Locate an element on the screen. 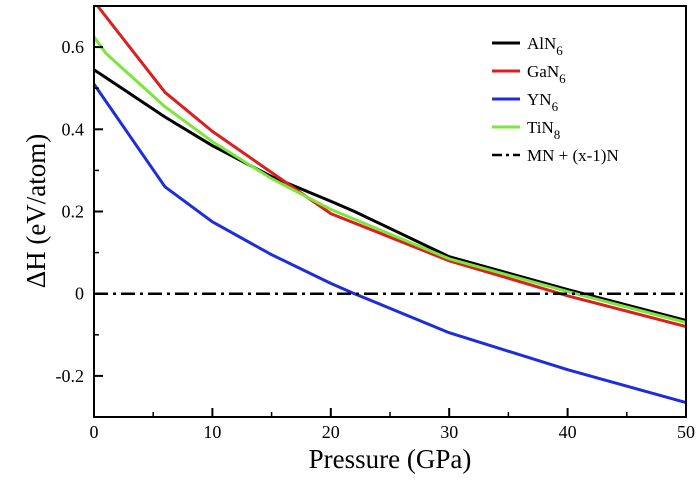 Image resolution: width=700 pixels, height=481 pixels. x-tick-label: 50 is located at coordinates (686, 432).